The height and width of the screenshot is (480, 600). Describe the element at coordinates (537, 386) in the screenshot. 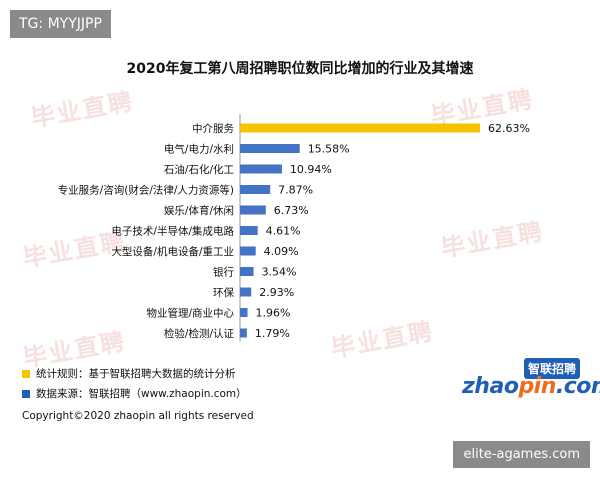

I see `logo-en-mid: pin` at that location.